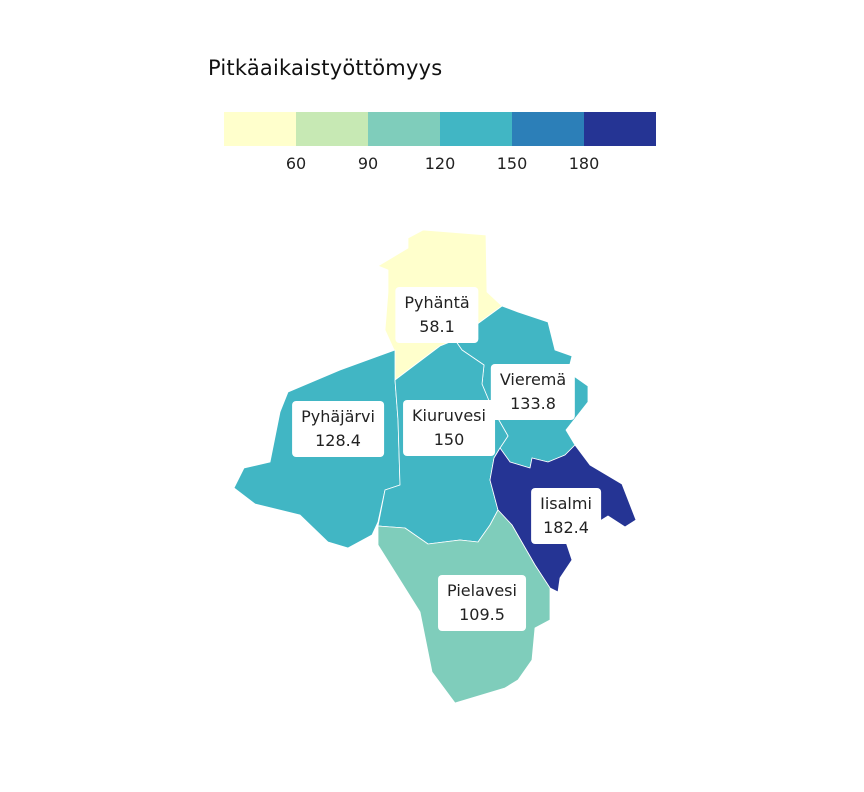 This screenshot has height=792, width=864. I want to click on legend-tick-labels: 60 90 120 150 180, so click(440, 165).